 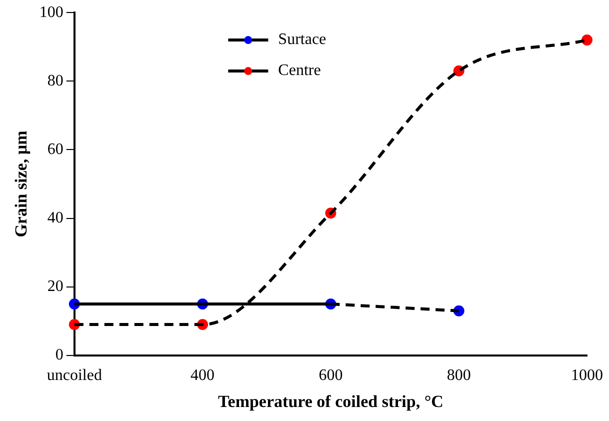 I want to click on x-tick-label: 800, so click(x=458, y=375).